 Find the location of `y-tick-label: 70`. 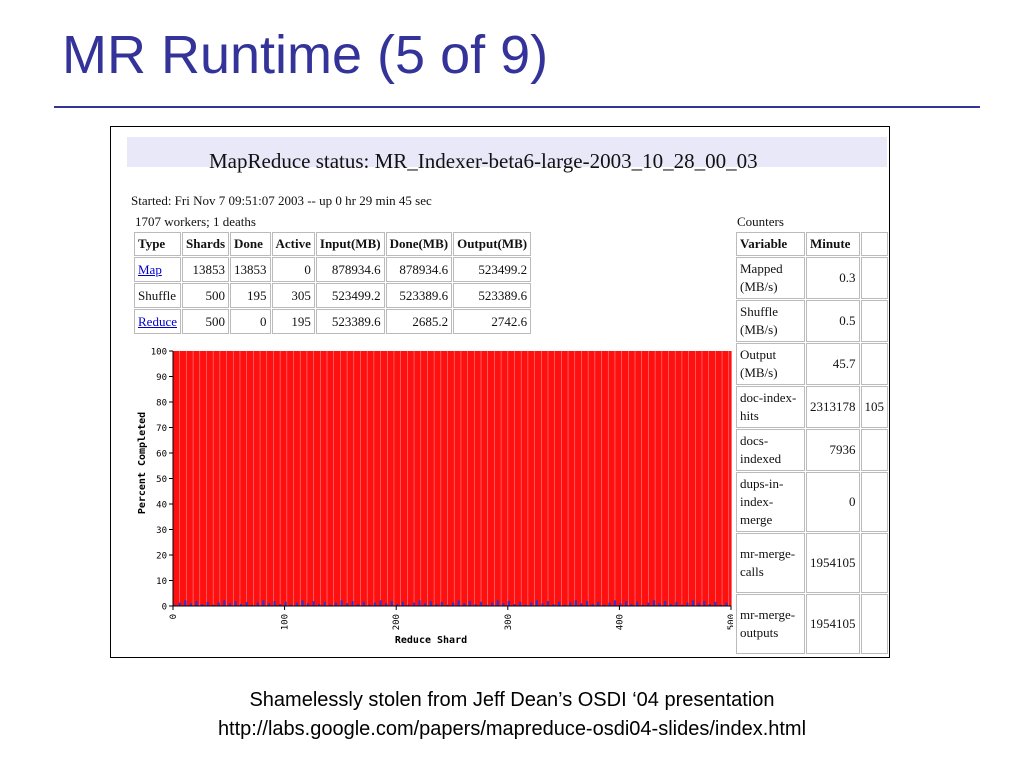

y-tick-label: 70 is located at coordinates (161, 429).